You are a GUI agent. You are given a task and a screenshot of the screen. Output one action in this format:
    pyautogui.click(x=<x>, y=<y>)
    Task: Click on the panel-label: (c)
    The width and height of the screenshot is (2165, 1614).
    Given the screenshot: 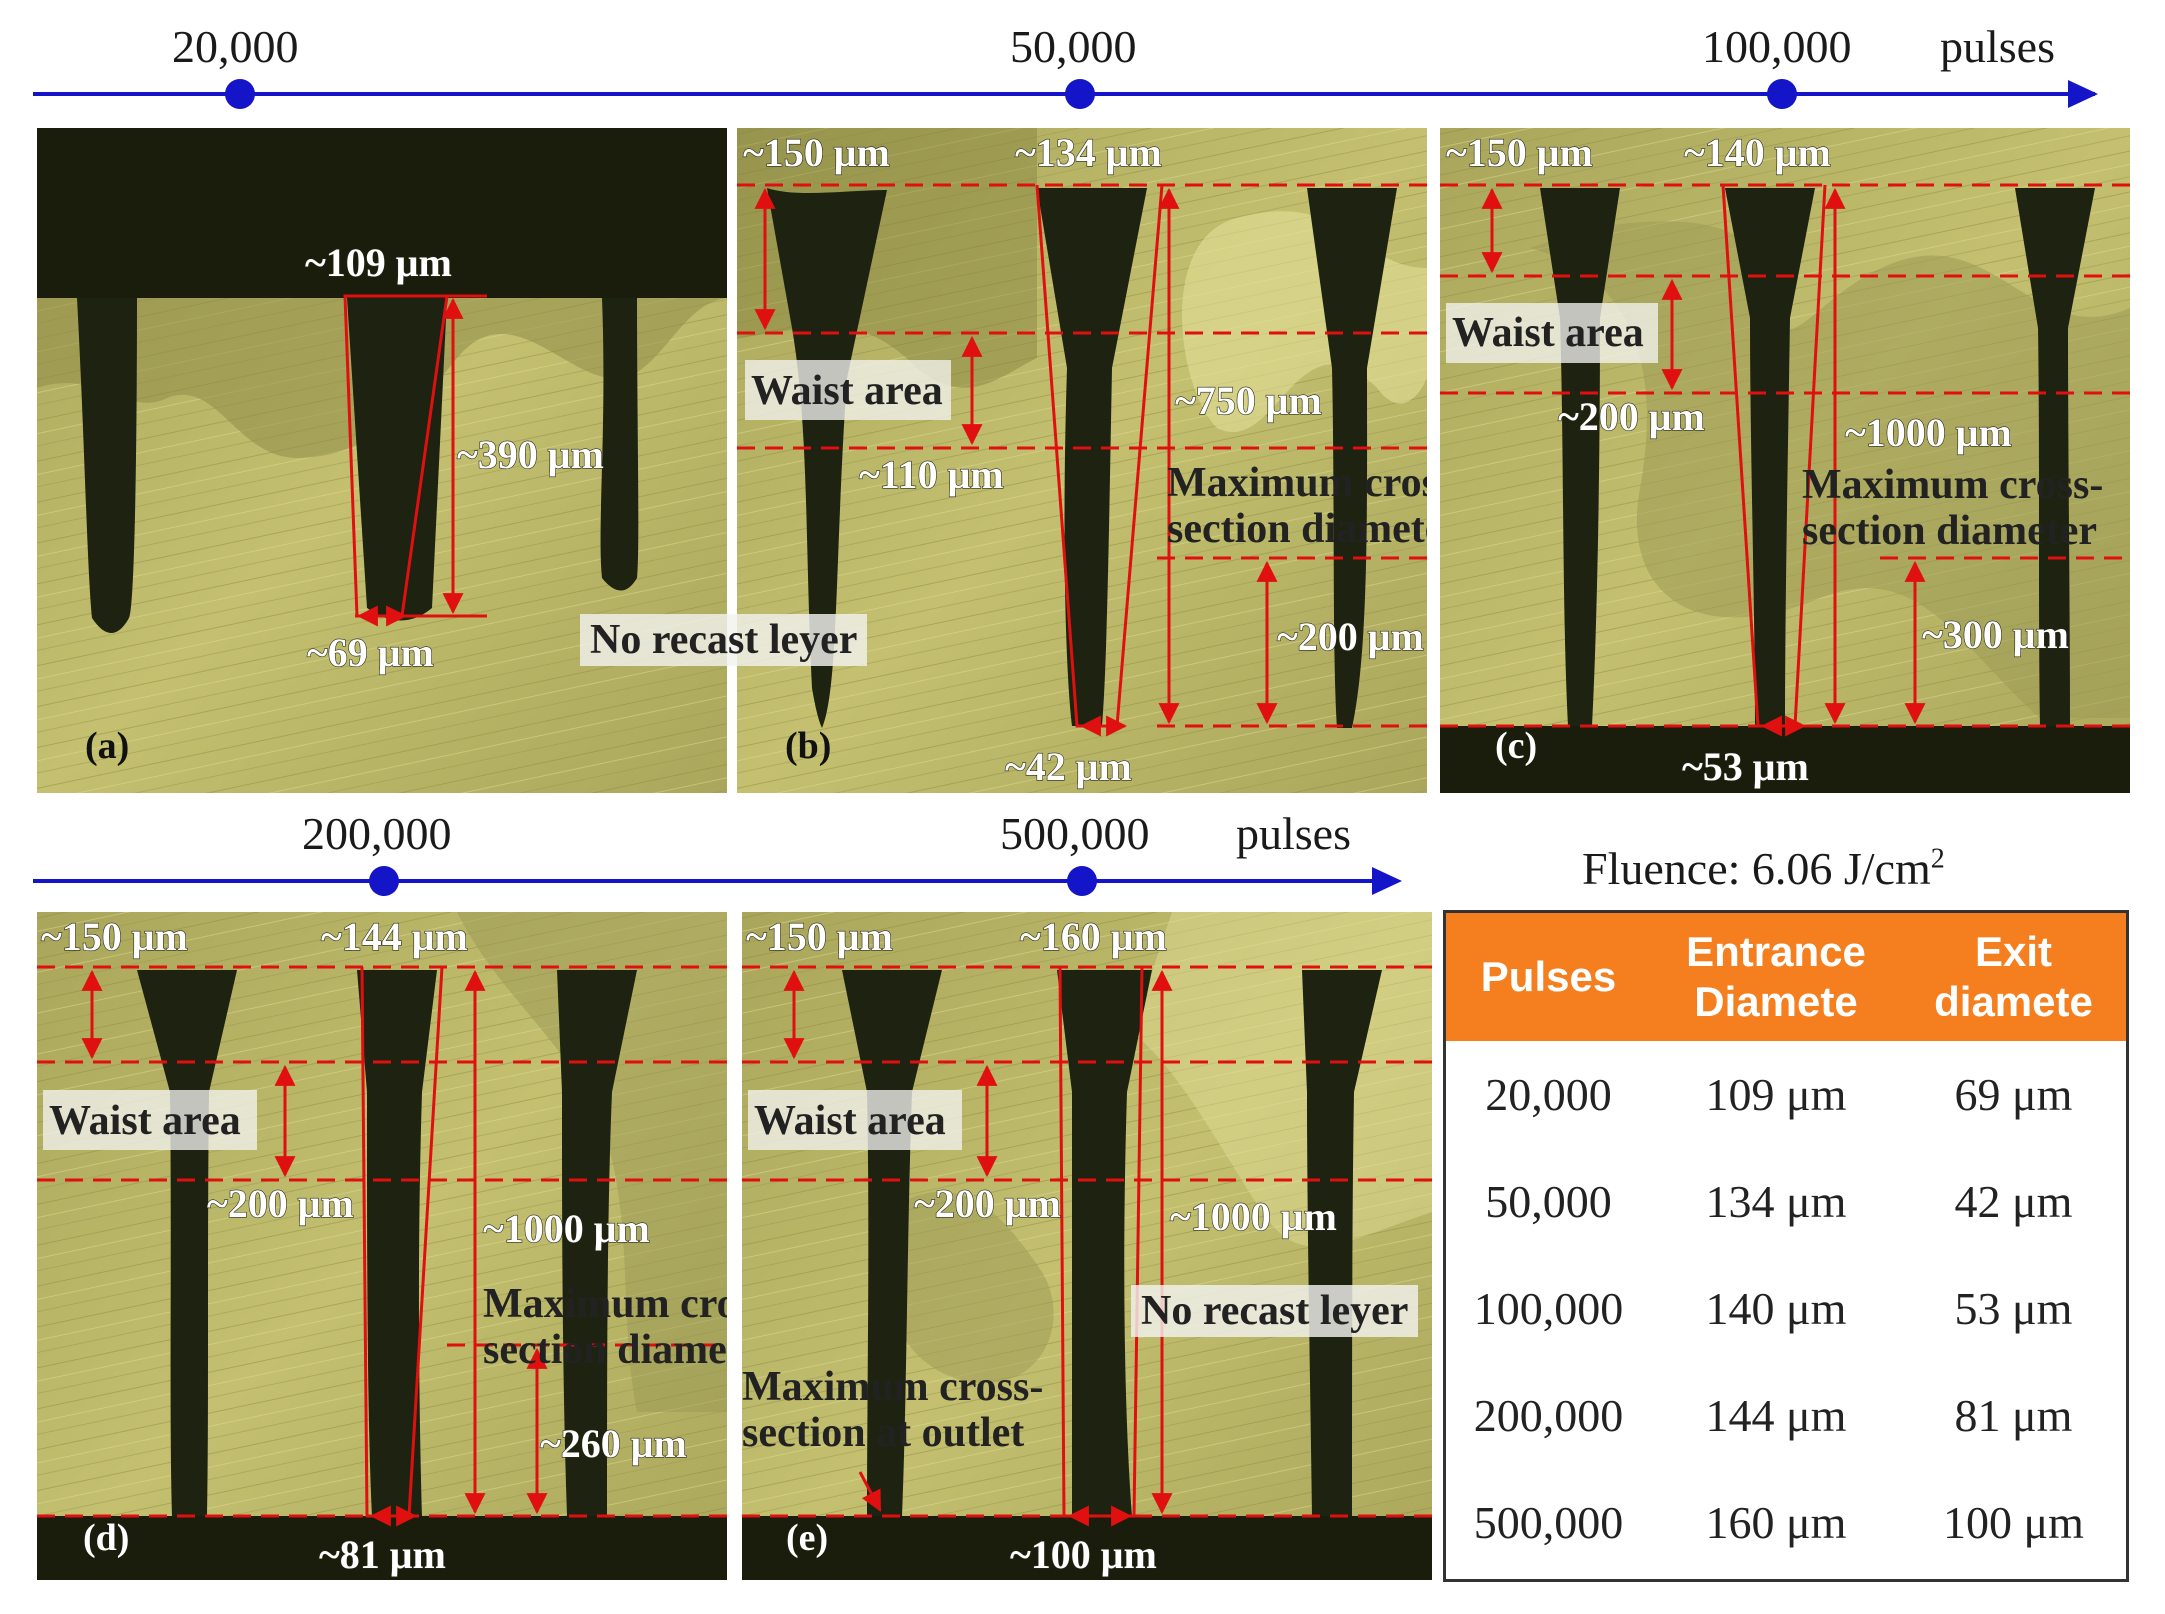 What is the action you would take?
    pyautogui.click(x=1516, y=746)
    